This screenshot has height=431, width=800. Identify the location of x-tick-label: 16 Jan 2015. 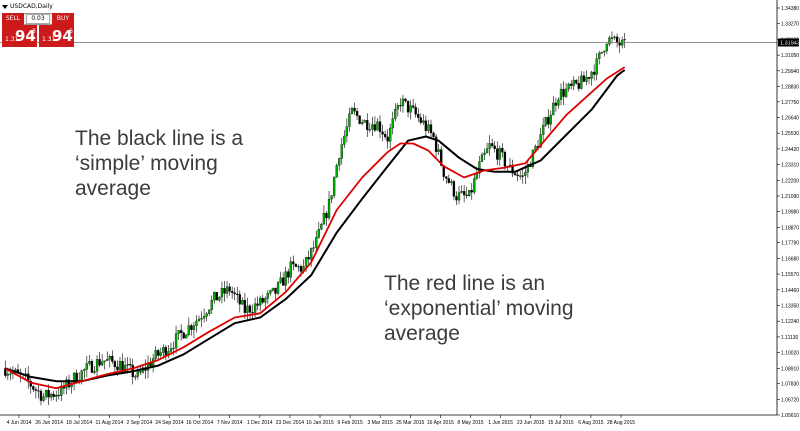
(320, 423).